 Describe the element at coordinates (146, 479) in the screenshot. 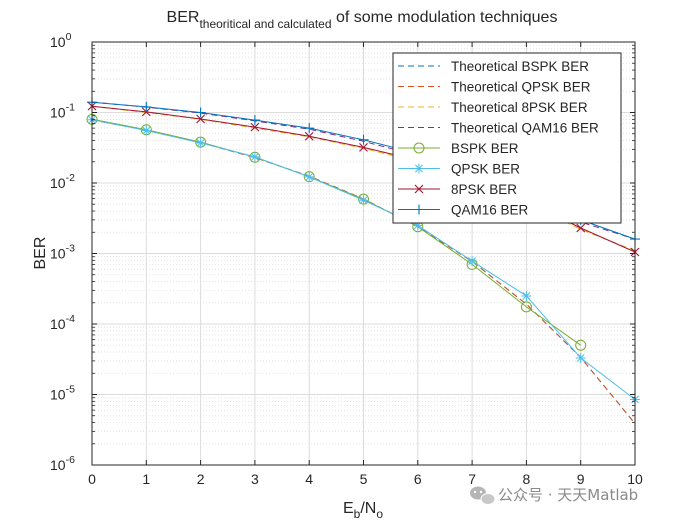

I see `x-tick-label: 1` at that location.